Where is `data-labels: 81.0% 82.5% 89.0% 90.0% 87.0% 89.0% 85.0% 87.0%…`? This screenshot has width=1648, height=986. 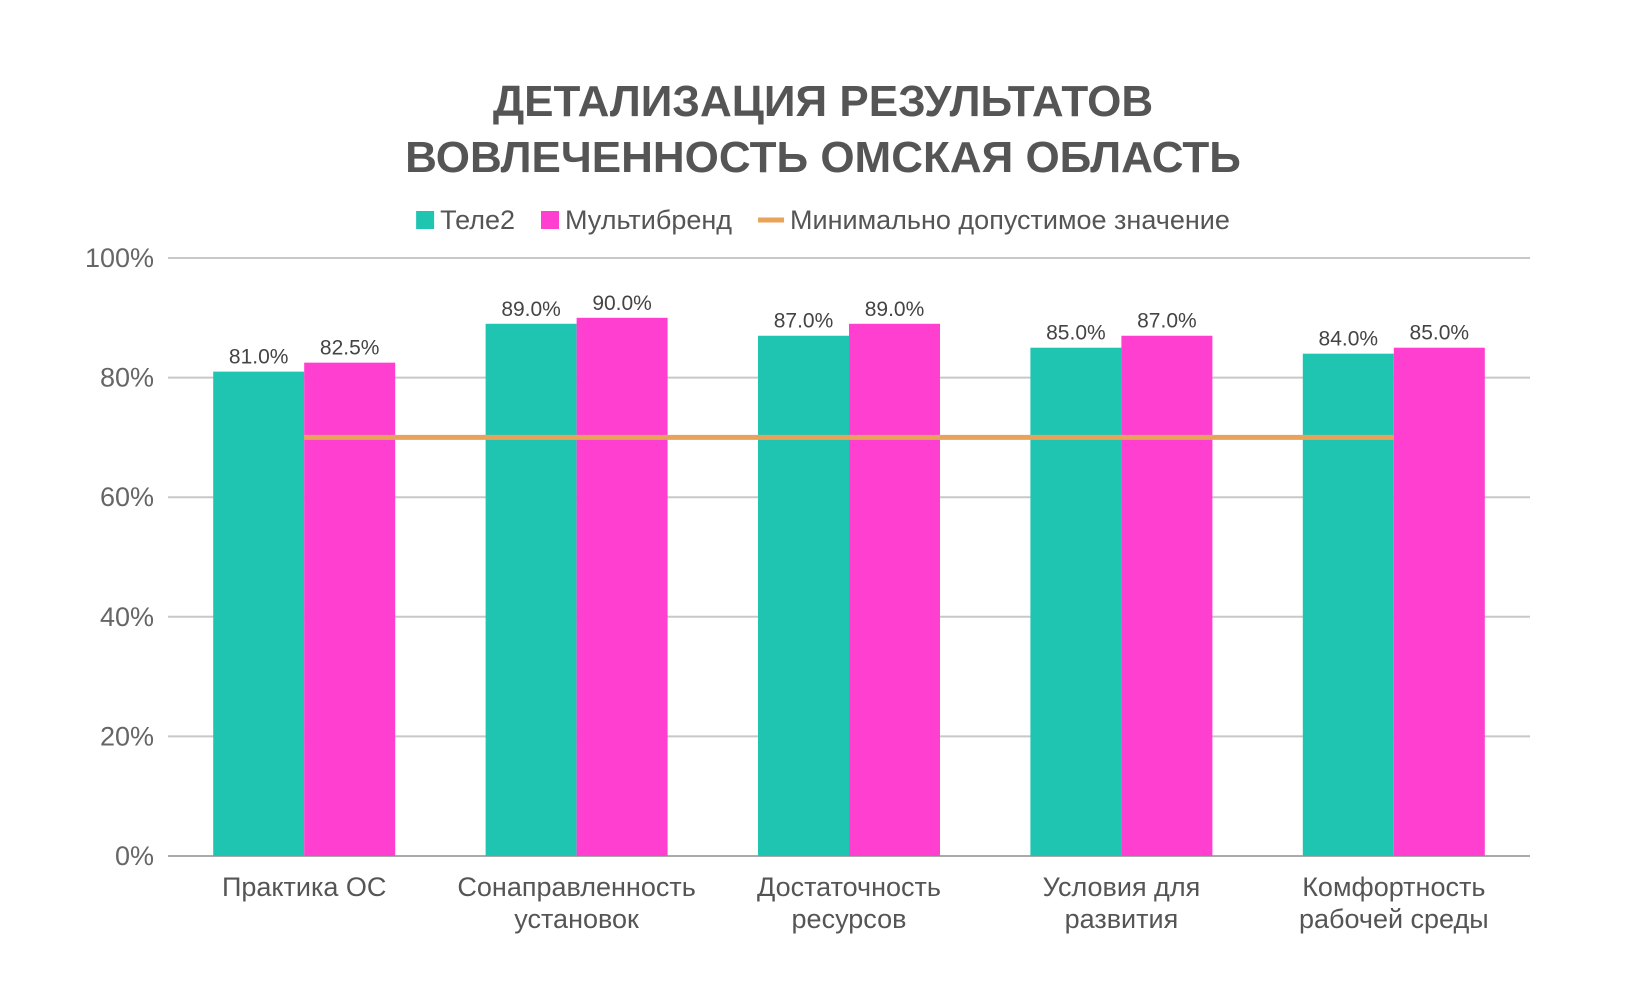
data-labels: 81.0% 82.5% 89.0% 90.0% 87.0% 89.0% 85.0% 87.0%… is located at coordinates (849, 330).